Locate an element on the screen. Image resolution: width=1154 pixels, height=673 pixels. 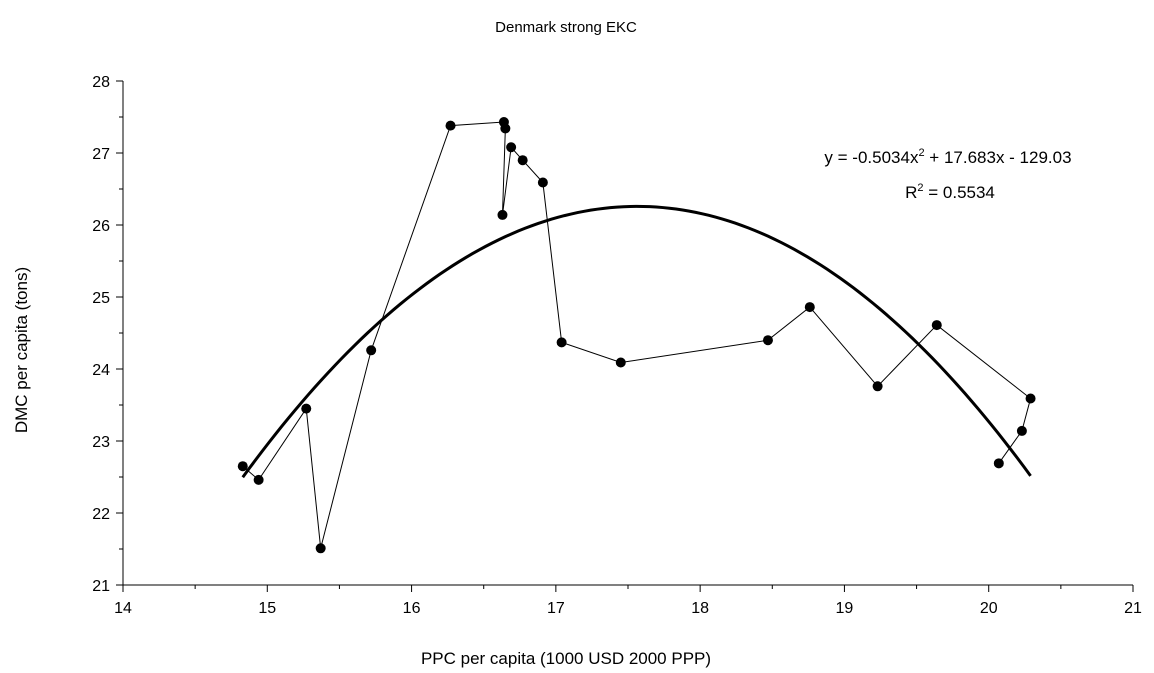
x-axis-title: PPC per capita (1000 USD 2000 PPP) is located at coordinates (566, 658).